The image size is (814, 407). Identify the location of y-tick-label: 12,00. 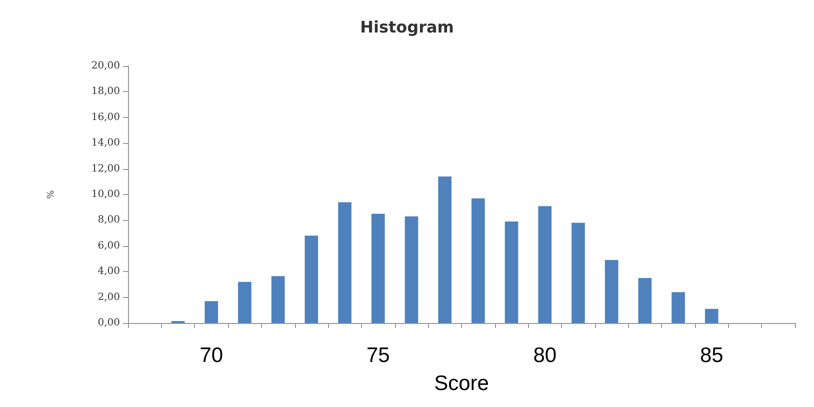
(105, 168).